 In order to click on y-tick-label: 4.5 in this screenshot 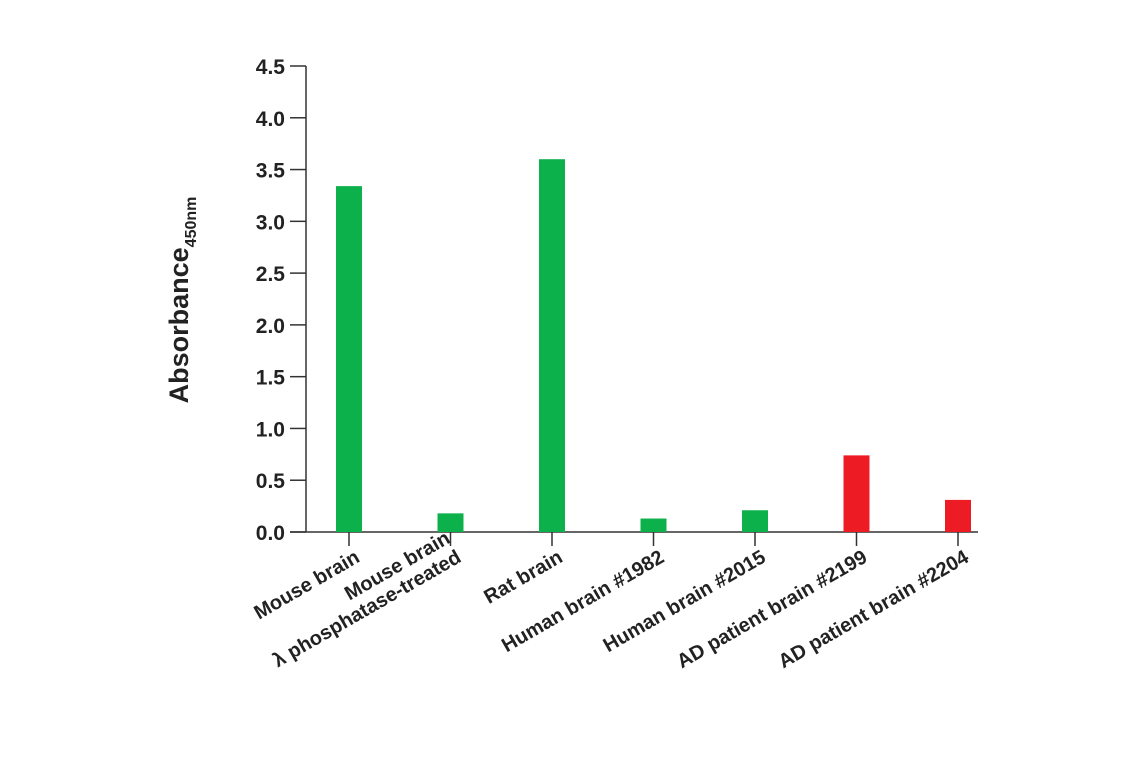, I will do `click(271, 67)`.